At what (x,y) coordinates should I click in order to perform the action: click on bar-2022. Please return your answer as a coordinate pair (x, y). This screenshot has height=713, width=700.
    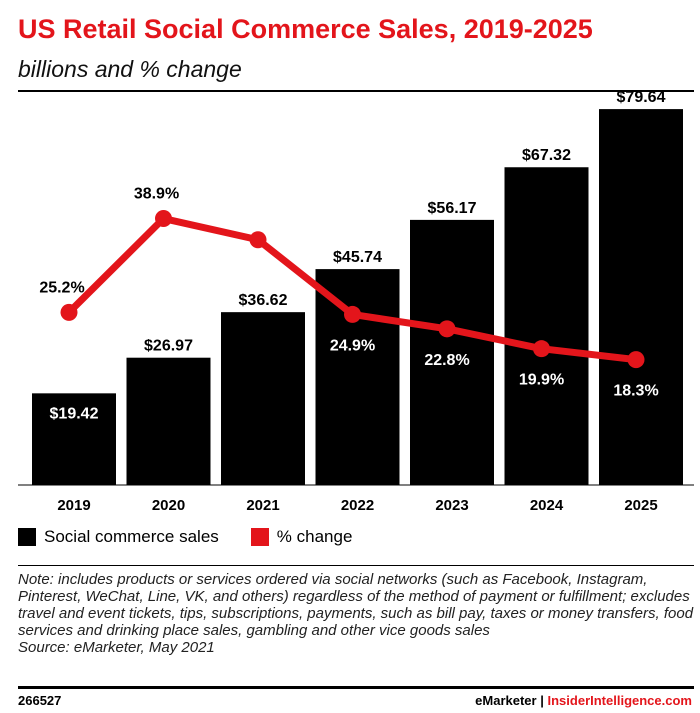
    Looking at the image, I should click on (357, 377).